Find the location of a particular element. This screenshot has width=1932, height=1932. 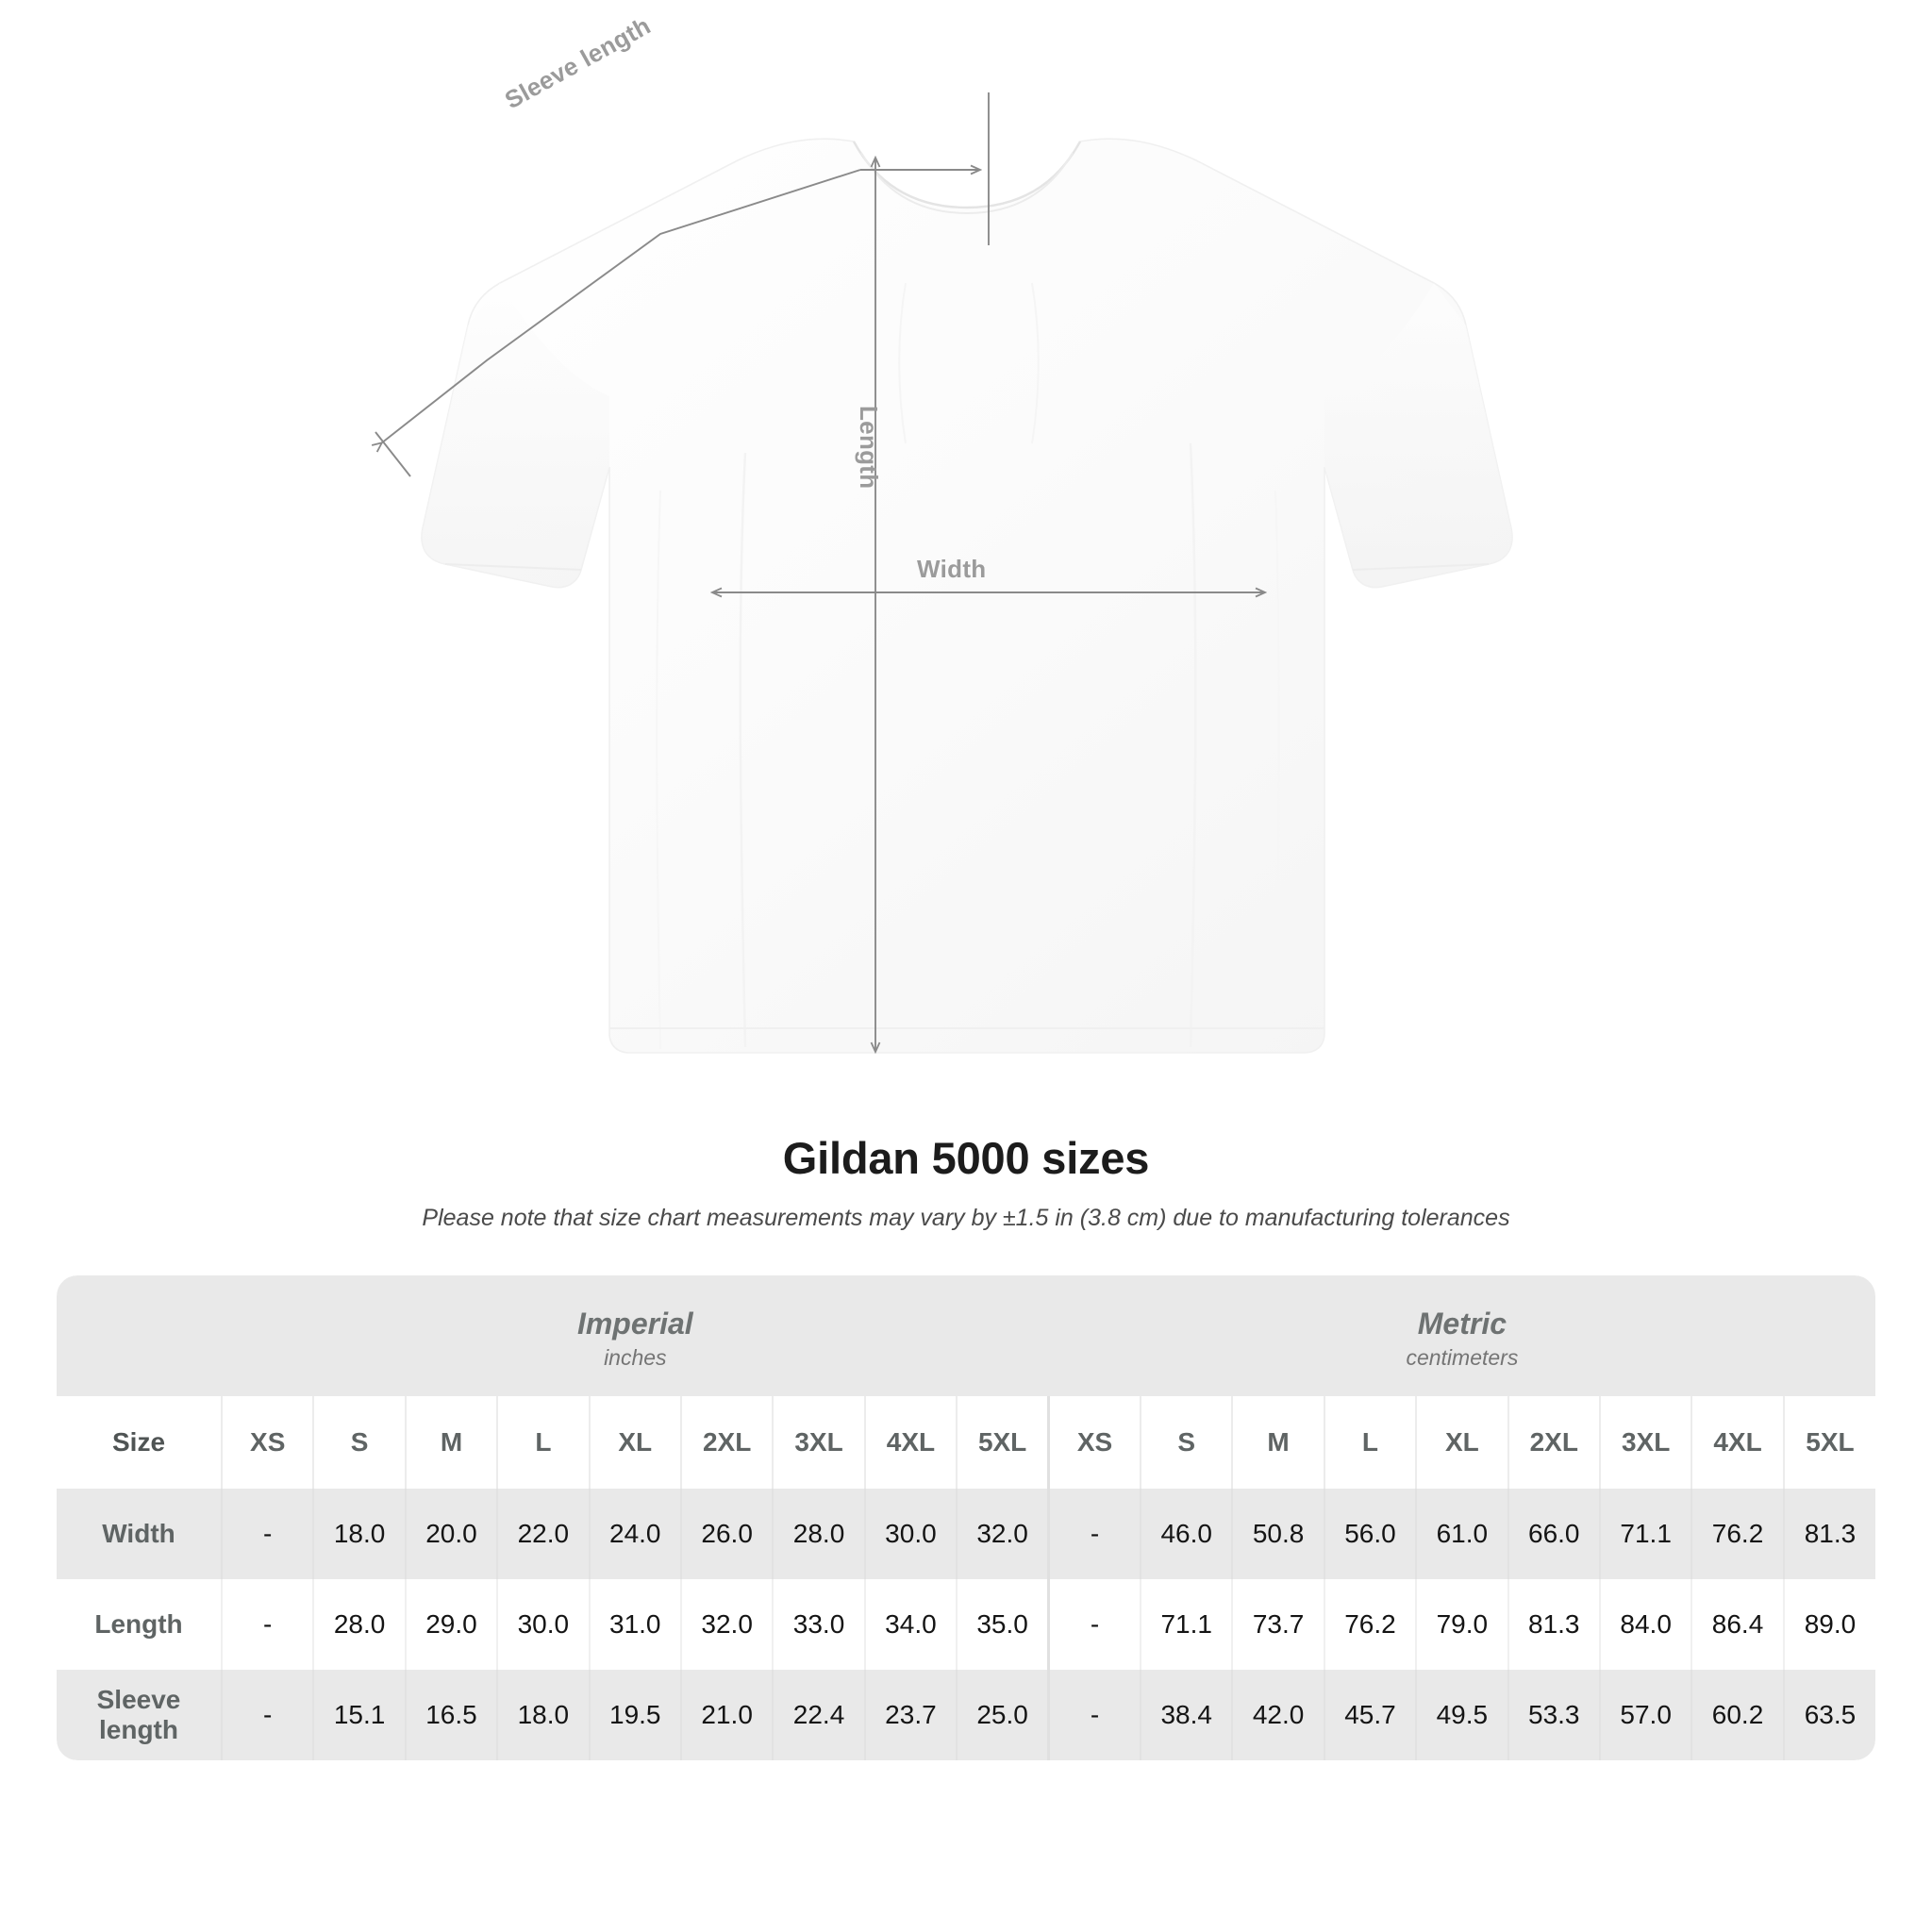

measurement-cell: 84.0 is located at coordinates (1645, 1625).